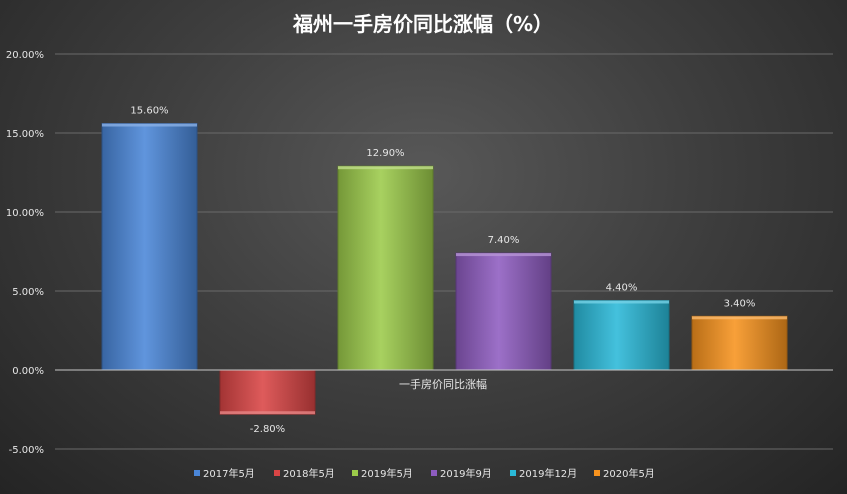 This screenshot has width=847, height=494. Describe the element at coordinates (422, 24) in the screenshot. I see `chart-title: 福州一手房价同比涨幅（%）` at that location.